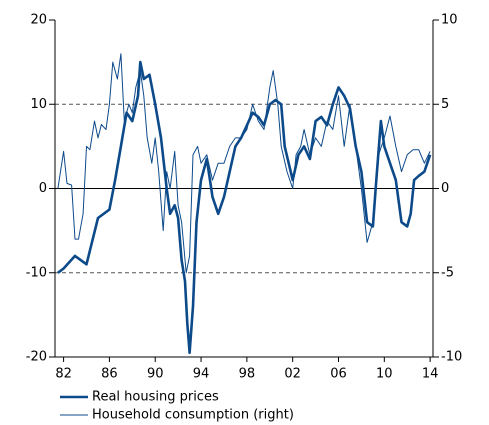 The width and height of the screenshot is (489, 425). What do you see at coordinates (193, 415) in the screenshot?
I see `legend-label: Household consumption (right)` at bounding box center [193, 415].